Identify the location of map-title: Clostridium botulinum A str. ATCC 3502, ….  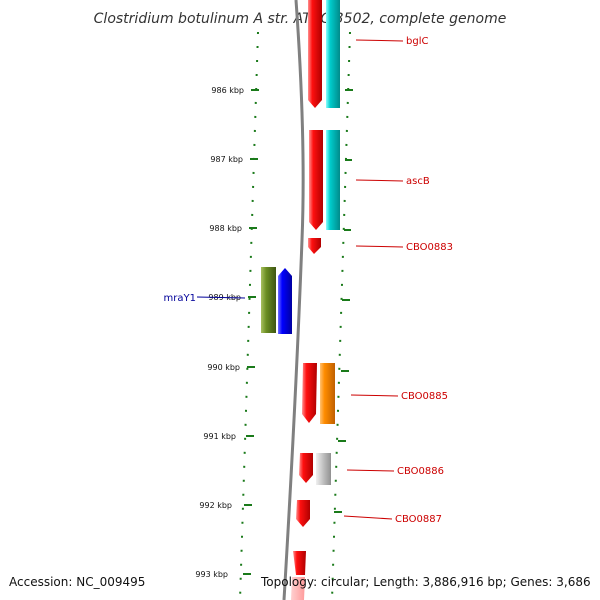
(300, 19).